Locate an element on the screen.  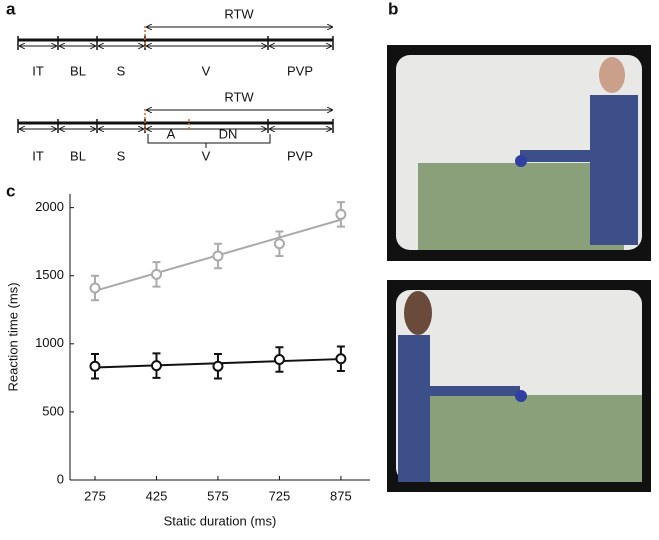
bracket is located at coordinates (209, 141).